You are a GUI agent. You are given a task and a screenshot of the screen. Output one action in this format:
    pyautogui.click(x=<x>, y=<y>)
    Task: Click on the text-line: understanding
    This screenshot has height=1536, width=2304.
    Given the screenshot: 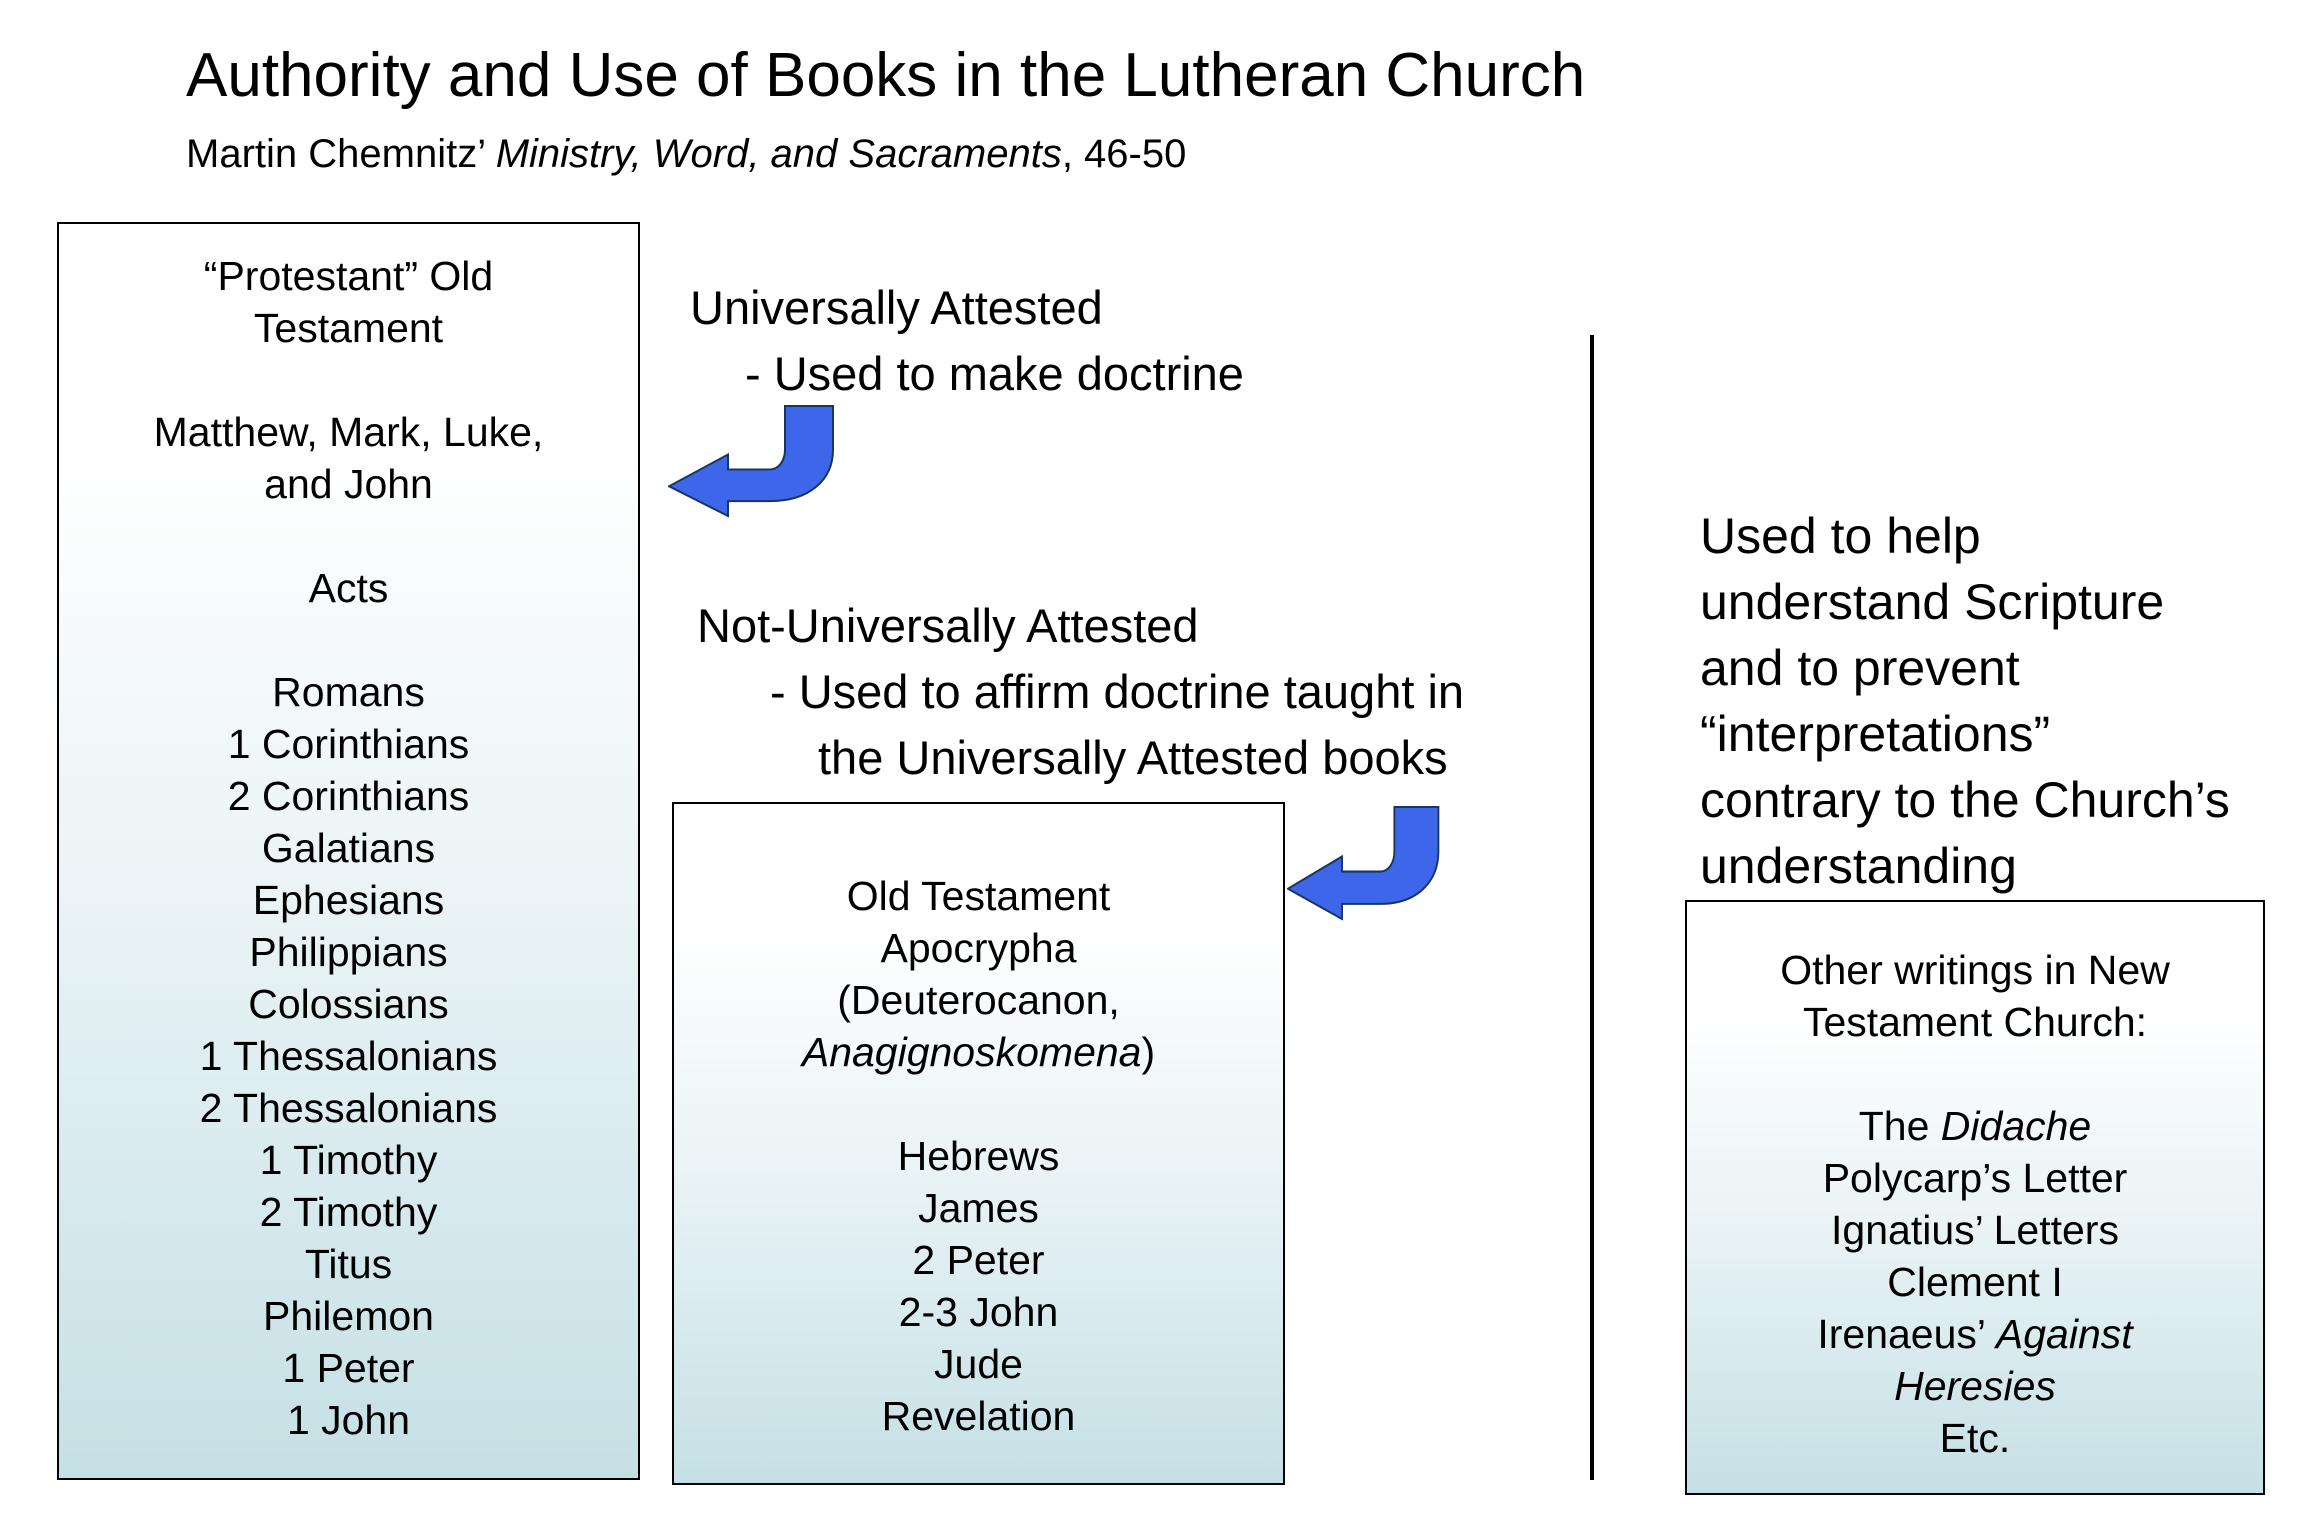 What is the action you would take?
    pyautogui.click(x=1858, y=866)
    